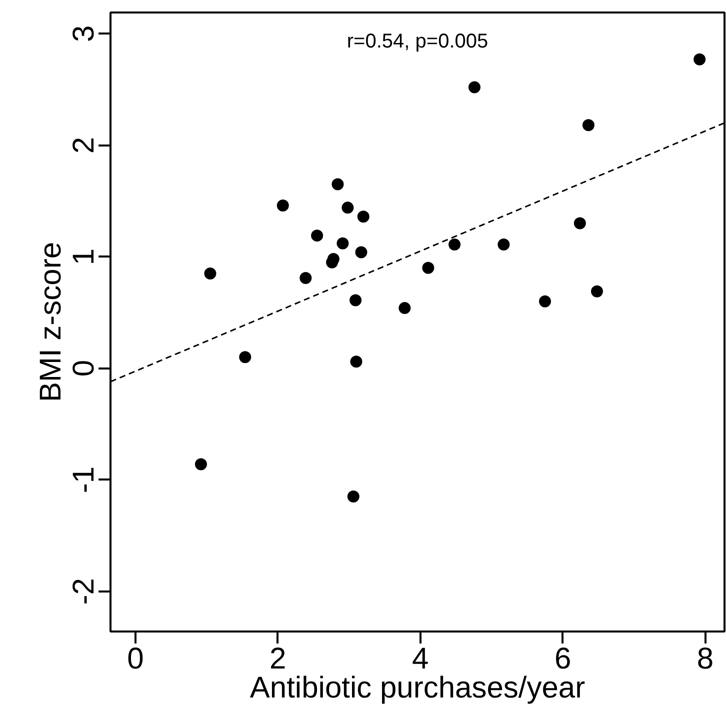 Image resolution: width=726 pixels, height=726 pixels. Describe the element at coordinates (705, 659) in the screenshot. I see `x-tick-label: 8` at that location.